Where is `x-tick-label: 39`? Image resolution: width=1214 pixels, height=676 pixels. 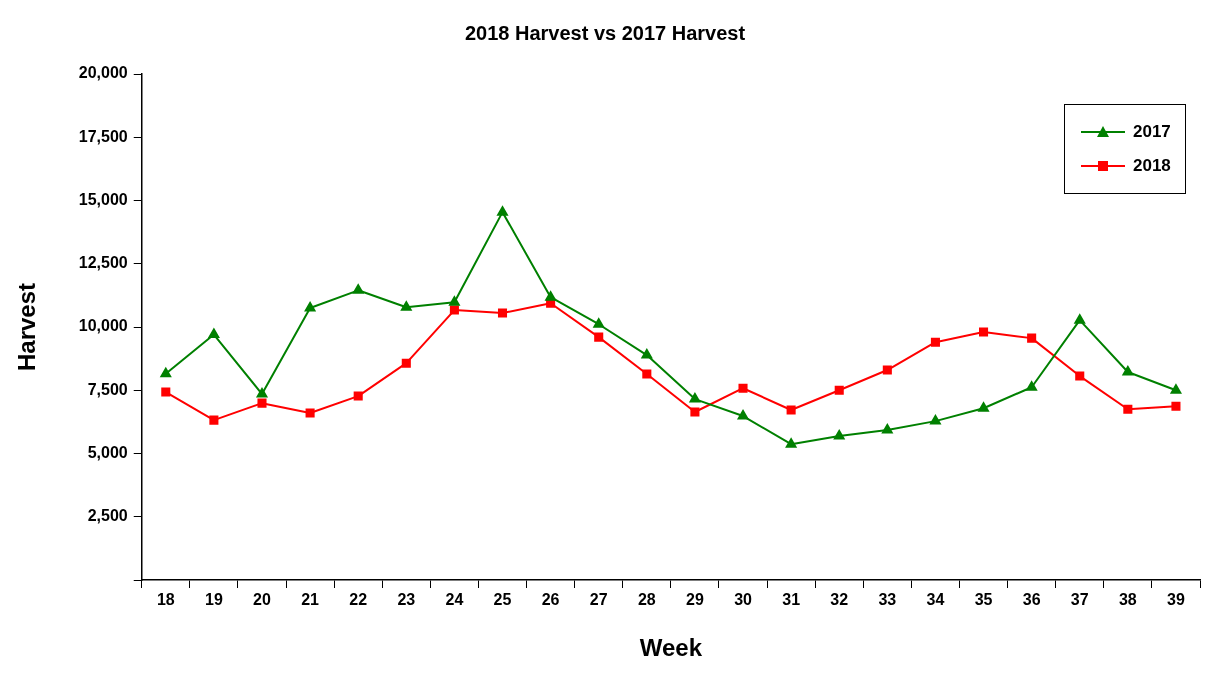
x-tick-label: 39 is located at coordinates (1176, 600).